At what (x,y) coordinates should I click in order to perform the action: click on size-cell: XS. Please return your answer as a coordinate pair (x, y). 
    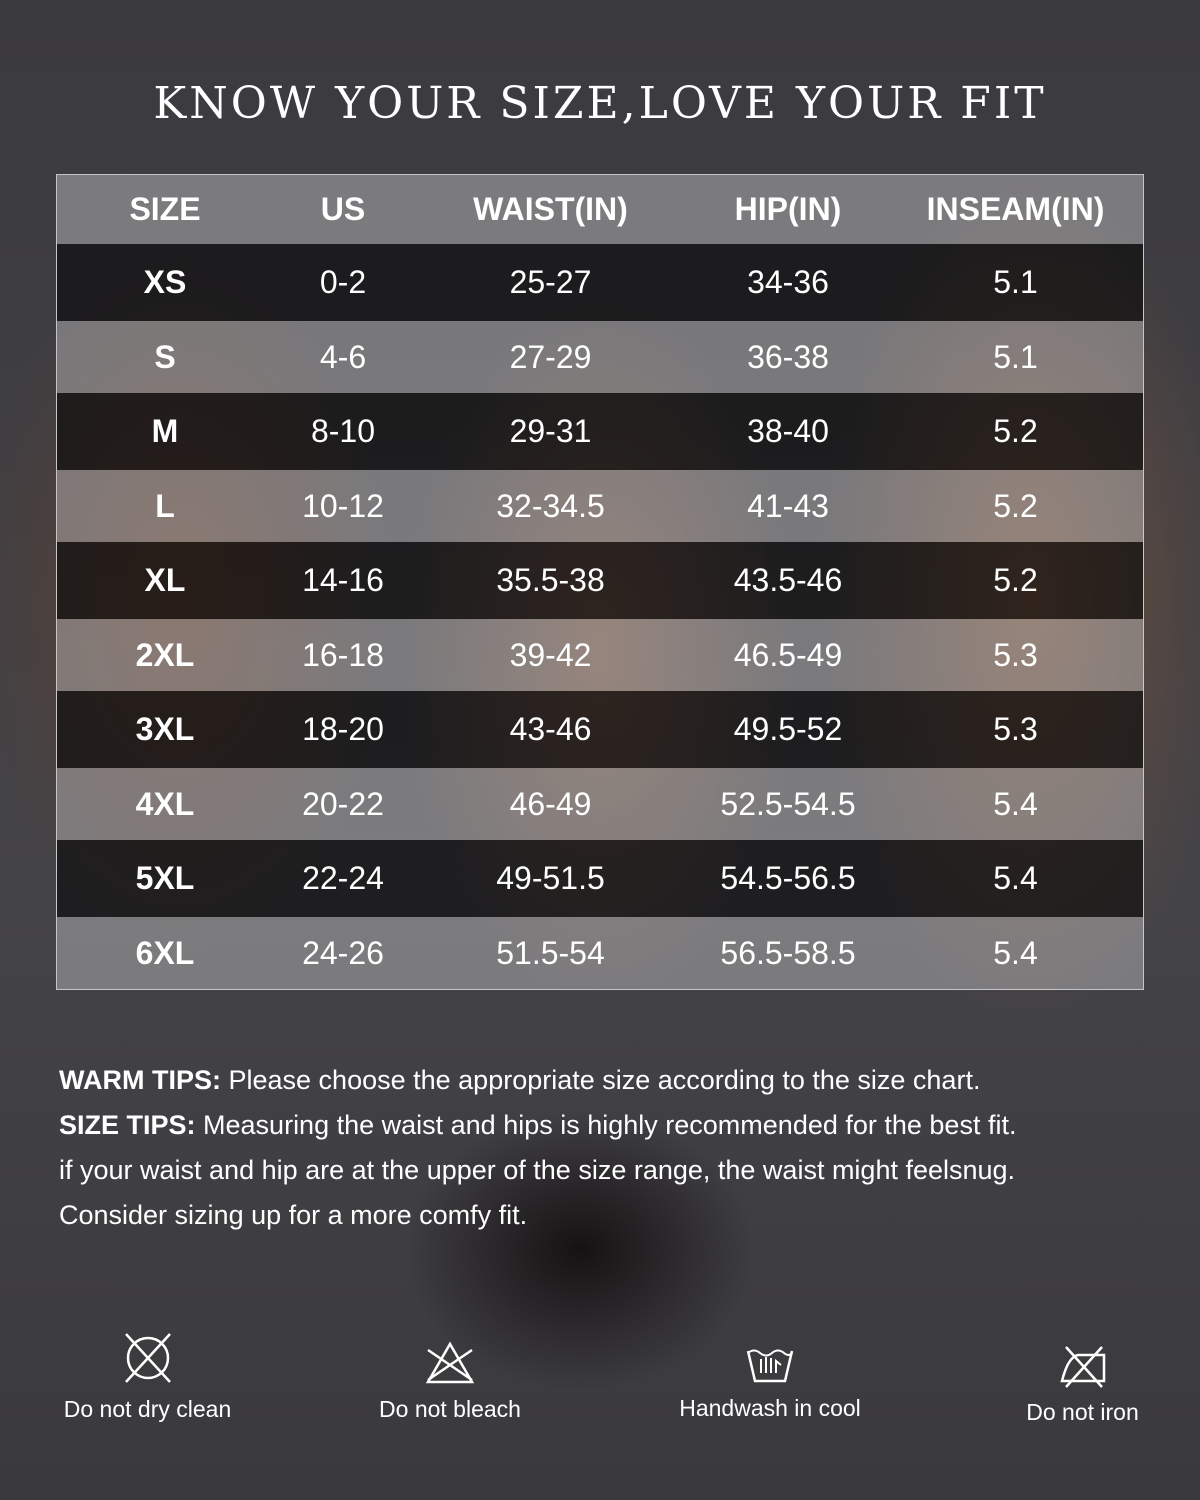
    Looking at the image, I should click on (165, 282).